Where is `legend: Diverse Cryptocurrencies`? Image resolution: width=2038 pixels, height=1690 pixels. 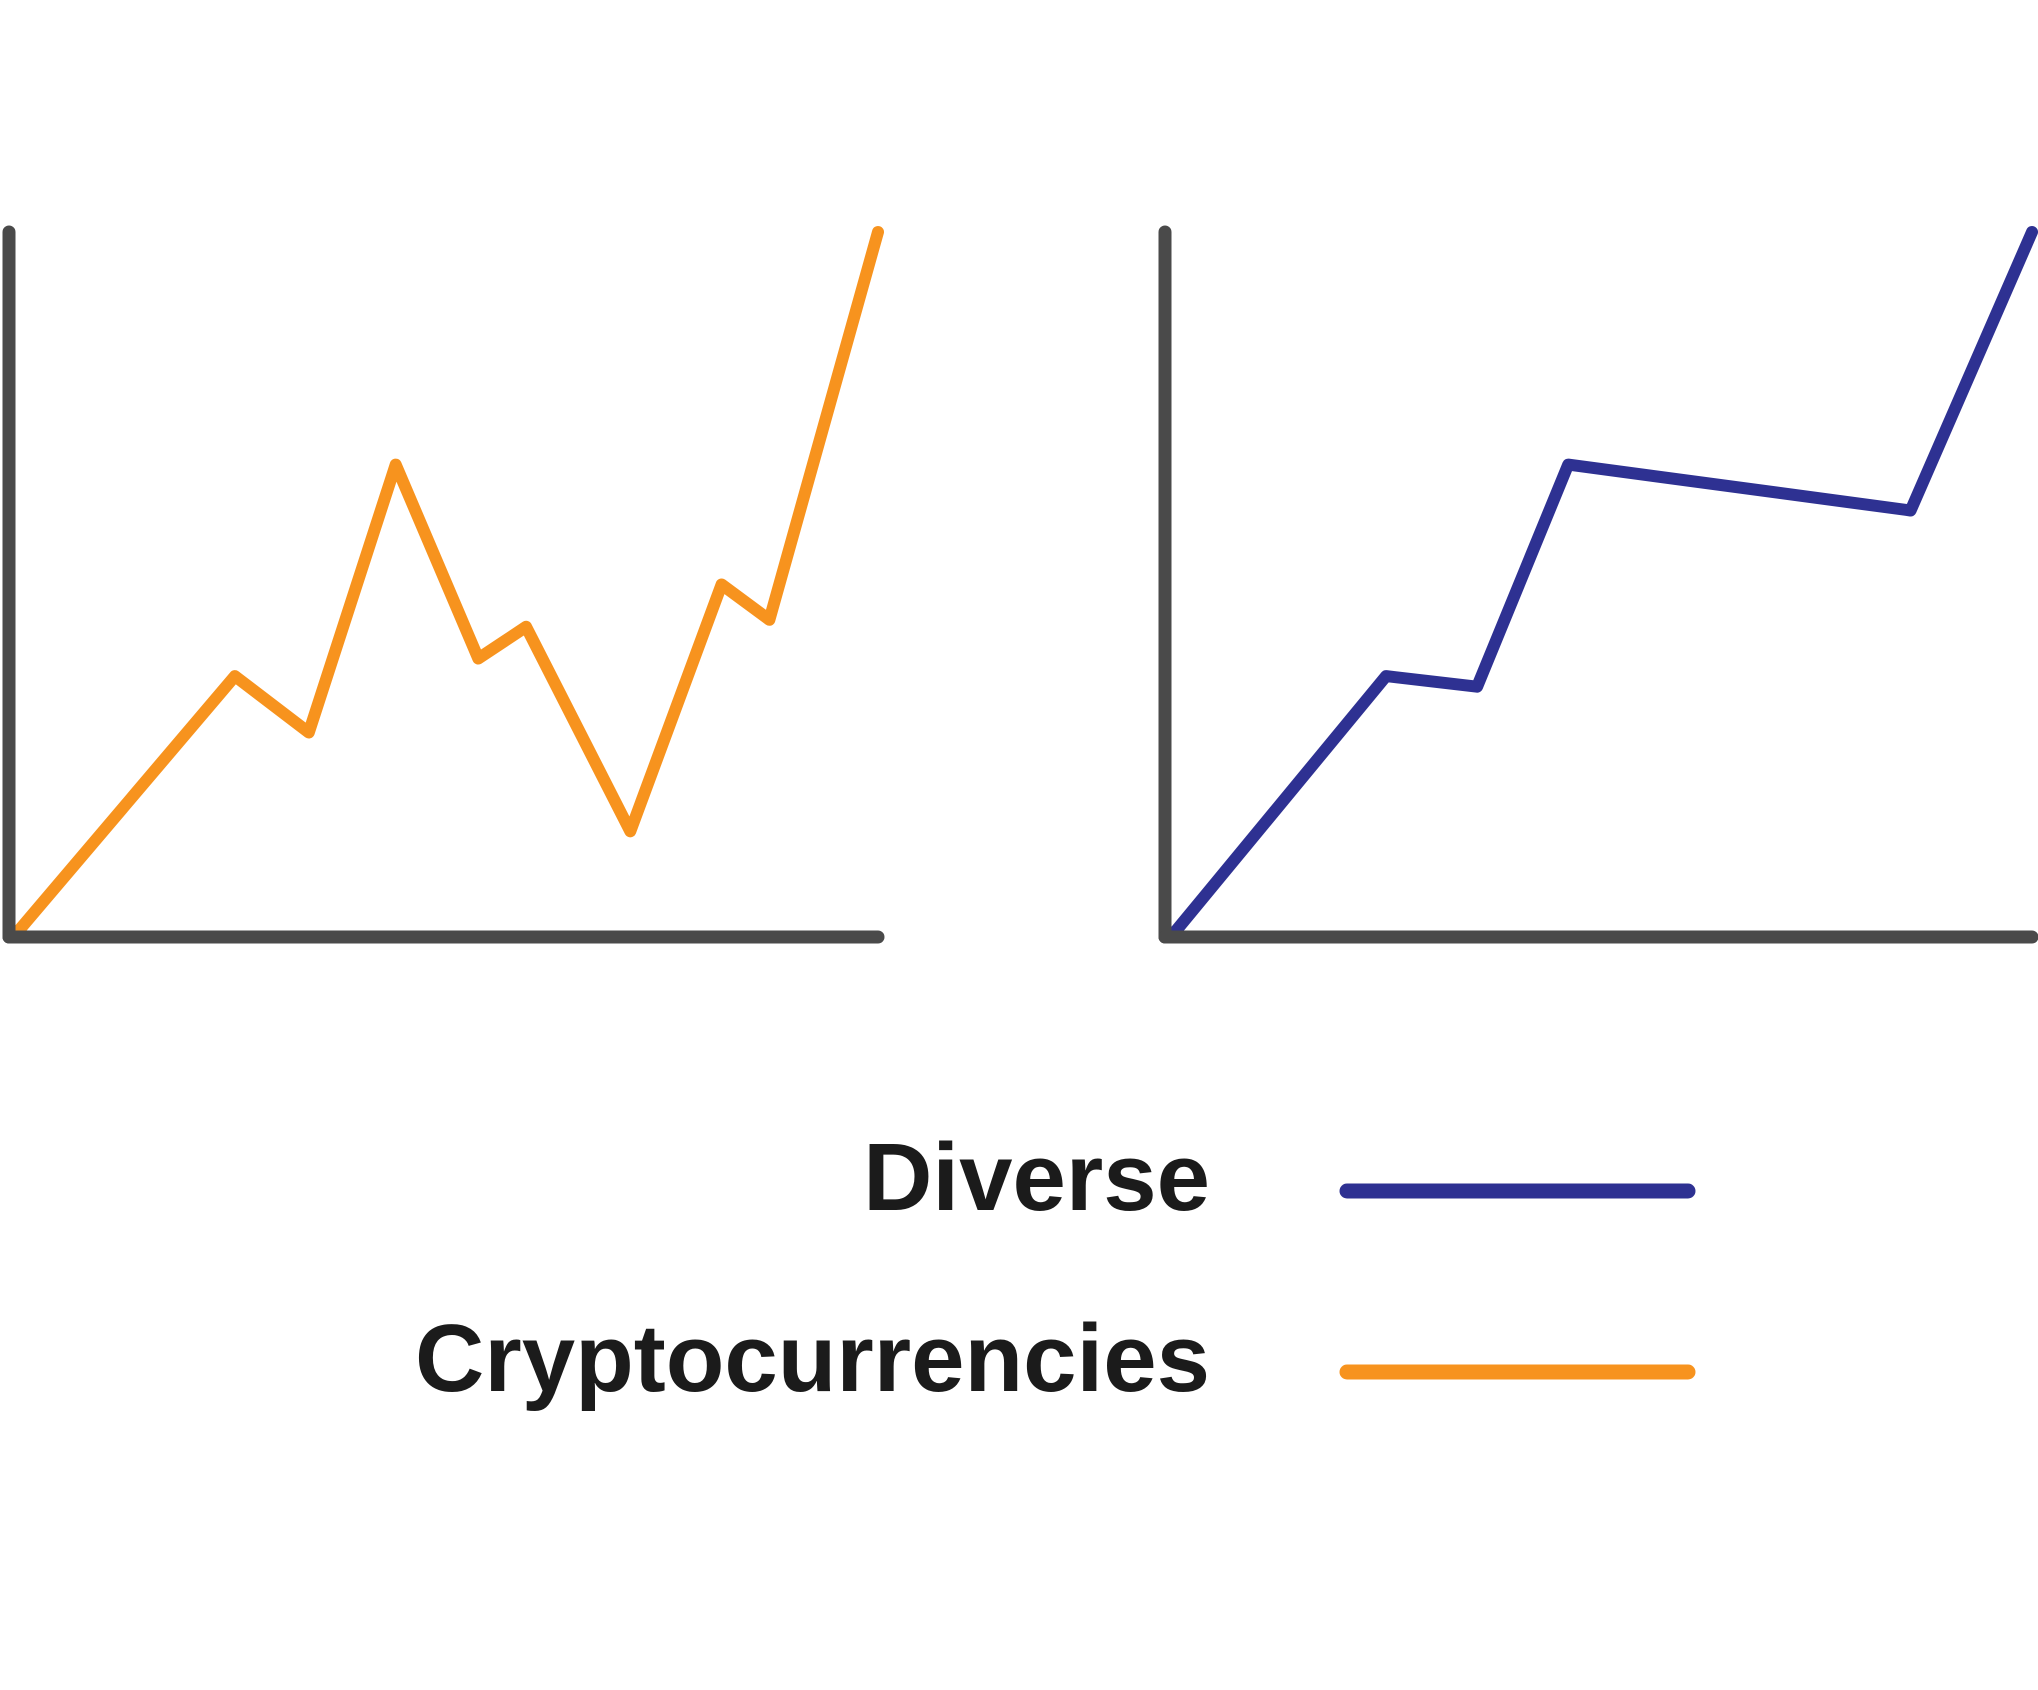
legend: Diverse Cryptocurrencies is located at coordinates (1055, 1268).